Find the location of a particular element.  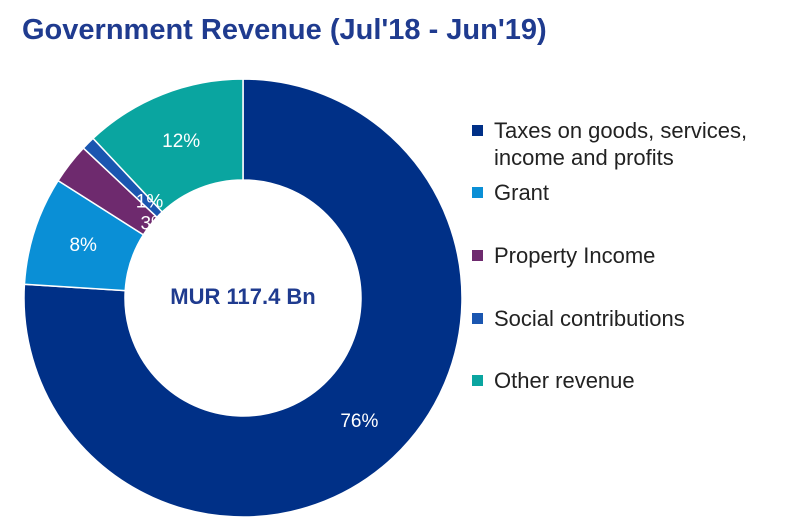

legend-label: Other revenue is located at coordinates (564, 380).